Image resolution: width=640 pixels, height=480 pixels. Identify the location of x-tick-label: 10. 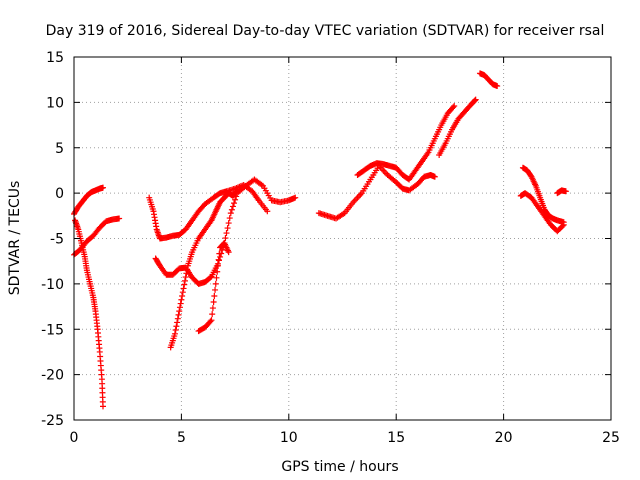
(289, 438).